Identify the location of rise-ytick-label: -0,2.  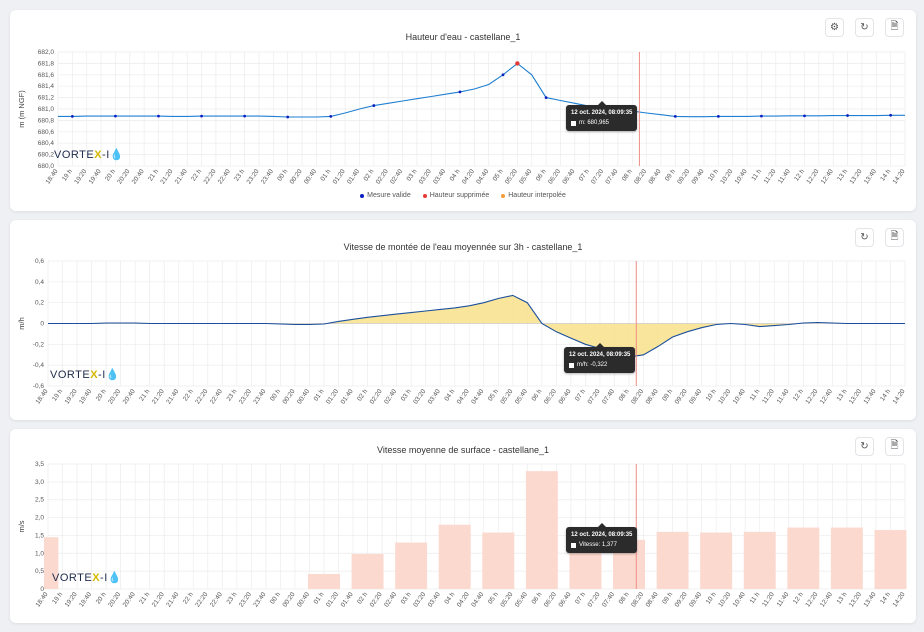
(39, 344).